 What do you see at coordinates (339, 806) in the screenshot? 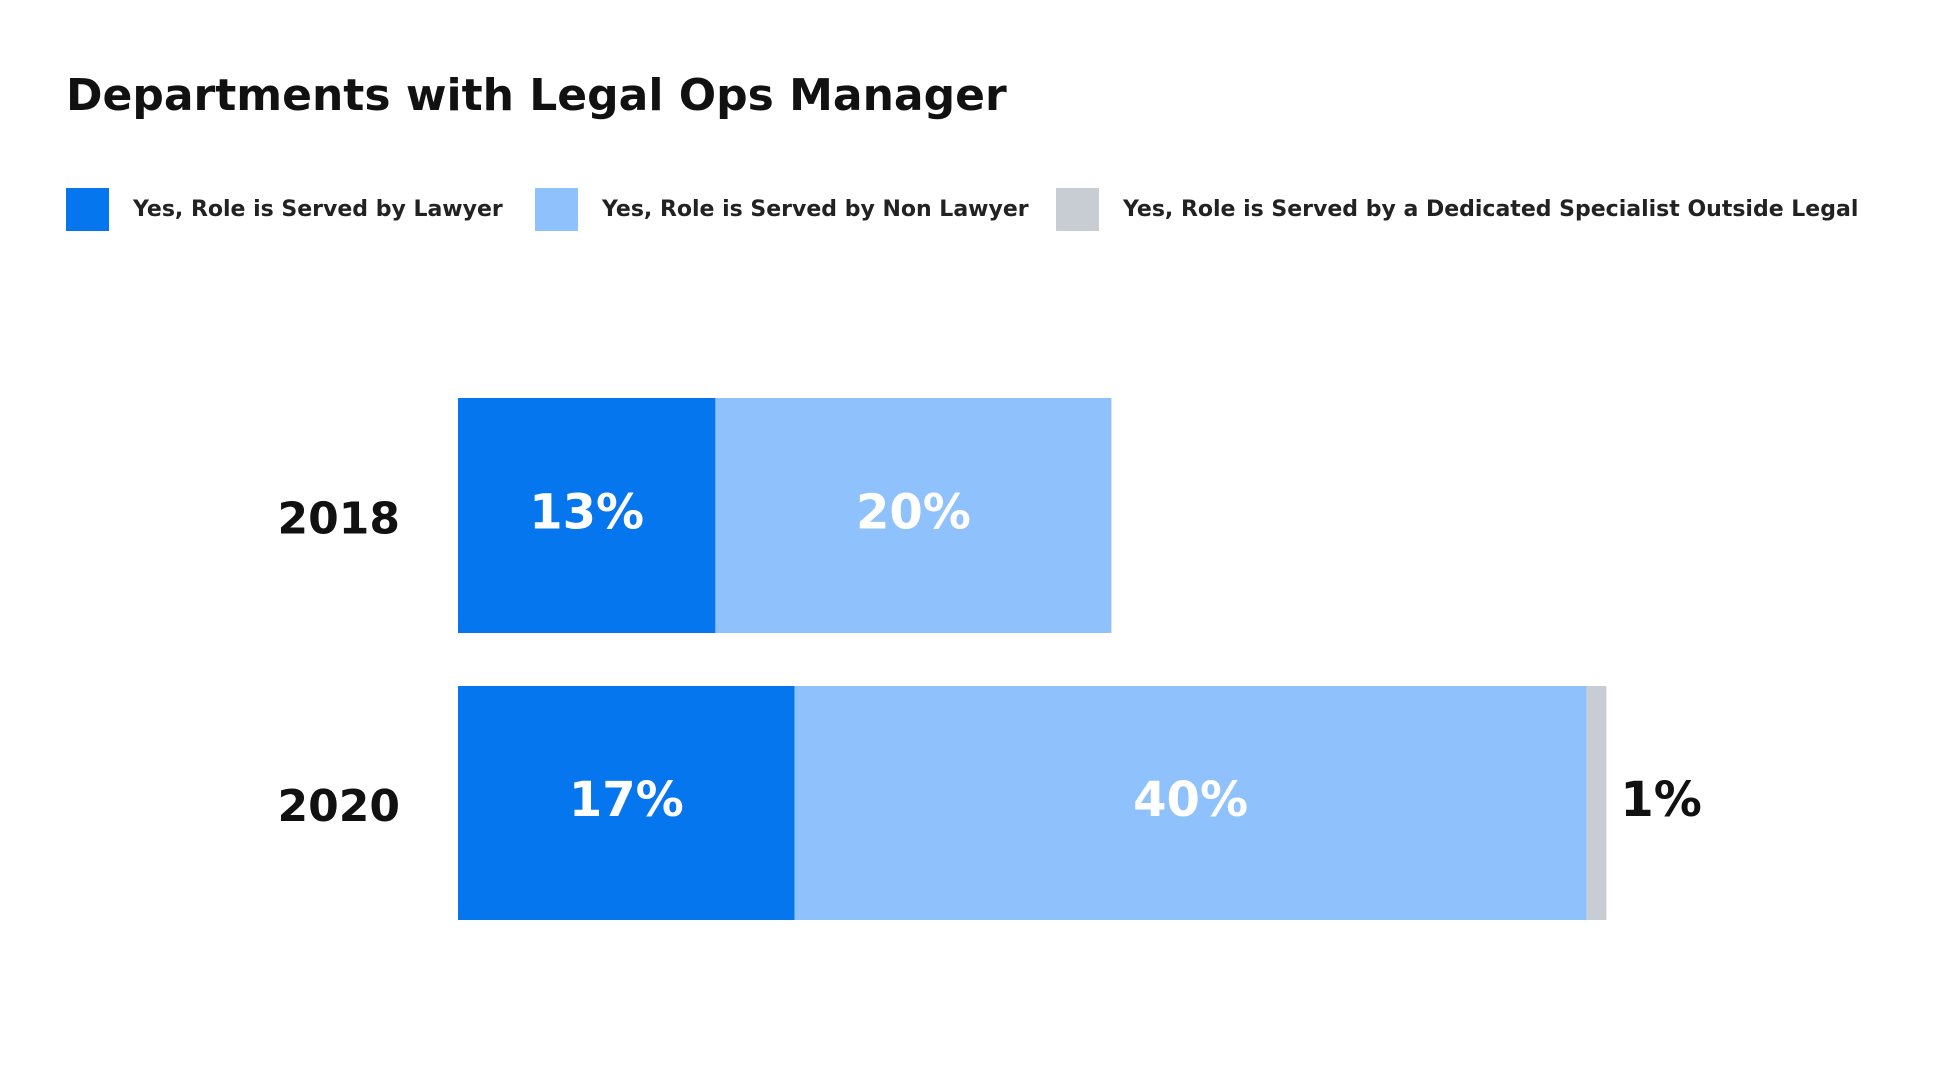
I see `category-label: 2020` at bounding box center [339, 806].